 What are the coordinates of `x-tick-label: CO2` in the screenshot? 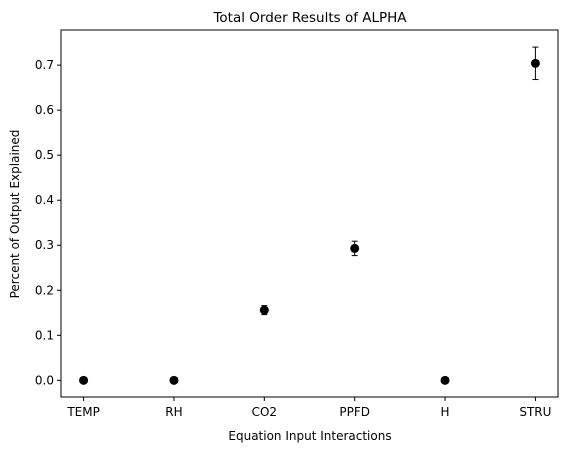 It's located at (264, 412).